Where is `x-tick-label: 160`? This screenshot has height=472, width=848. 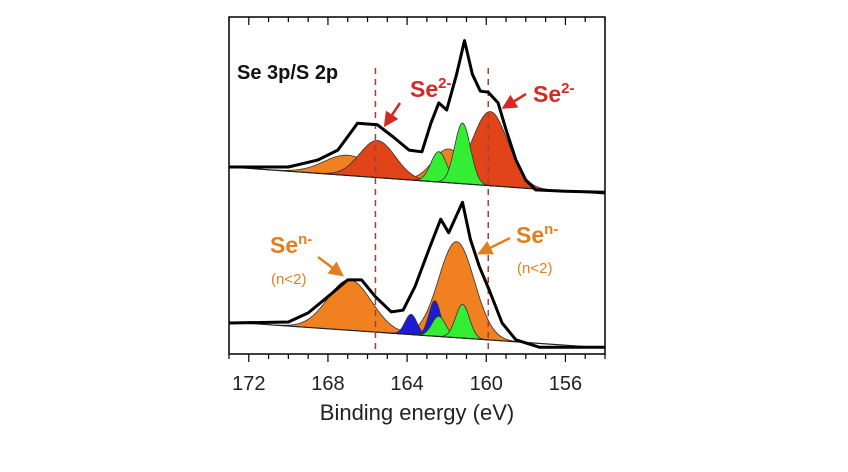 x-tick-label: 160 is located at coordinates (486, 384).